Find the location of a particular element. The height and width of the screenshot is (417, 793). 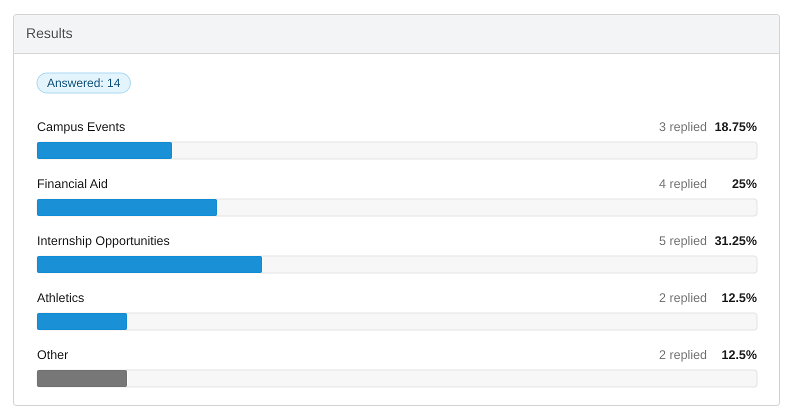

y-tick-label: Financial Aid is located at coordinates (72, 184).